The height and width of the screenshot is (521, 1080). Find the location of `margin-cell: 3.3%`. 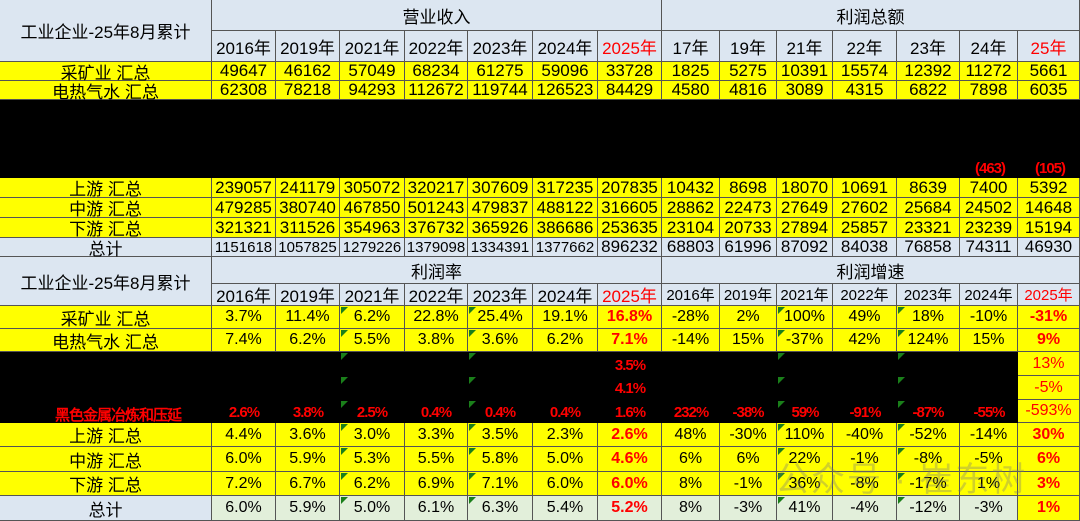

margin-cell: 3.3% is located at coordinates (436, 435).